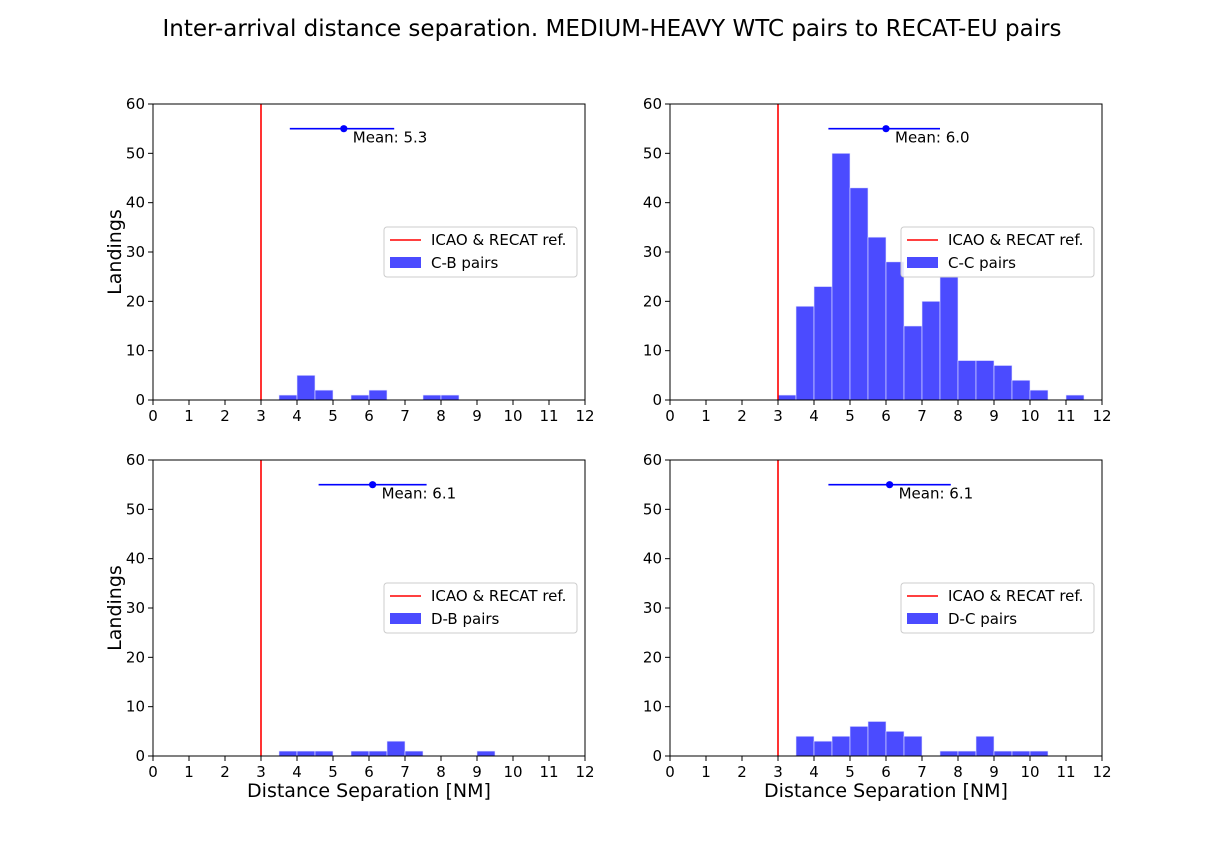 Image resolution: width=1224 pixels, height=864 pixels. What do you see at coordinates (390, 138) in the screenshot?
I see `mean-label: Mean: 5.3` at bounding box center [390, 138].